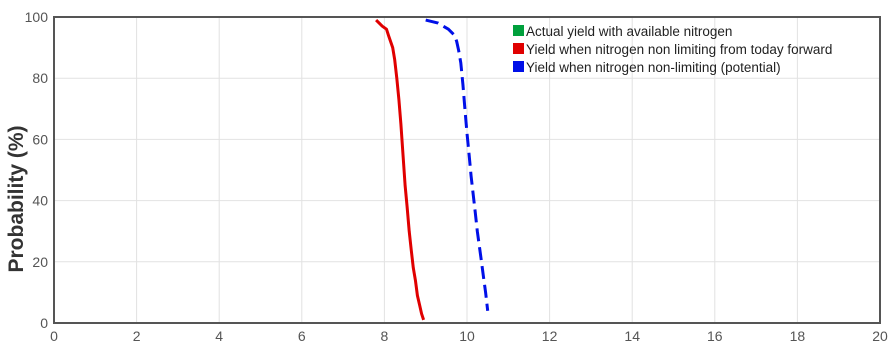 Image resolution: width=893 pixels, height=344 pixels. I want to click on y-tick-label: 0, so click(44, 323).